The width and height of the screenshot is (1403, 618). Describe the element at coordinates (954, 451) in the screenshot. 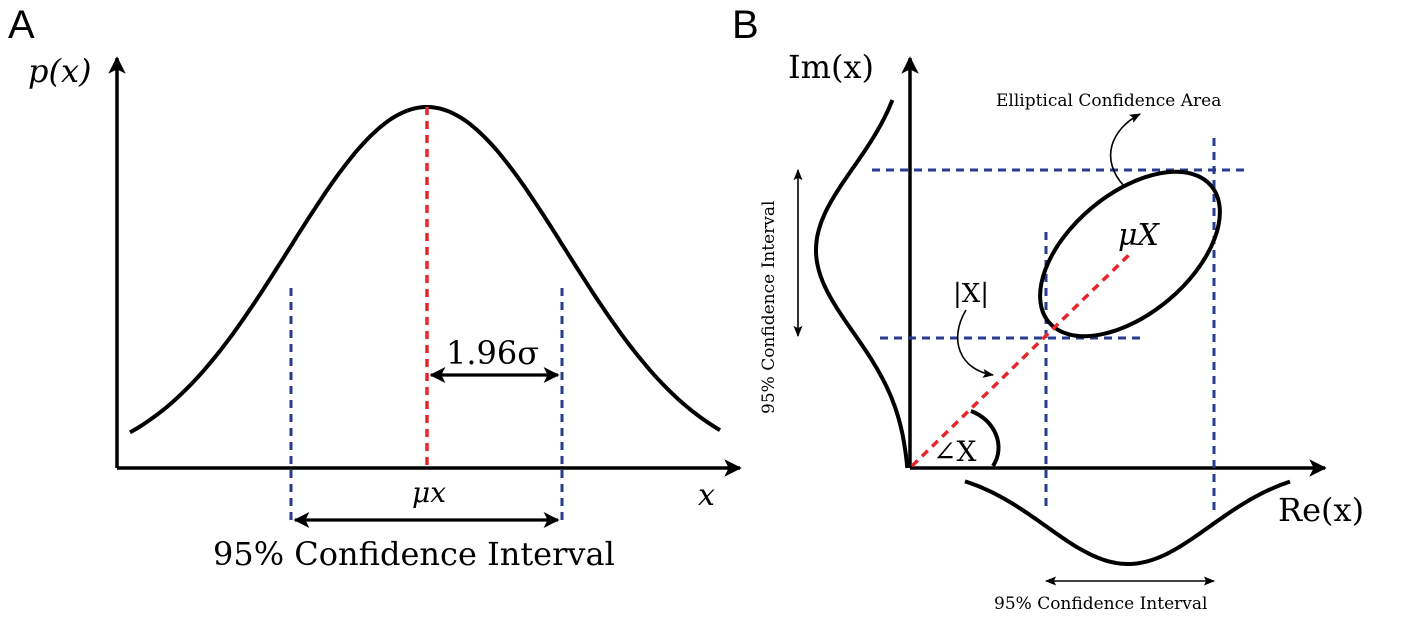

I see `angle-label: ∠X` at that location.